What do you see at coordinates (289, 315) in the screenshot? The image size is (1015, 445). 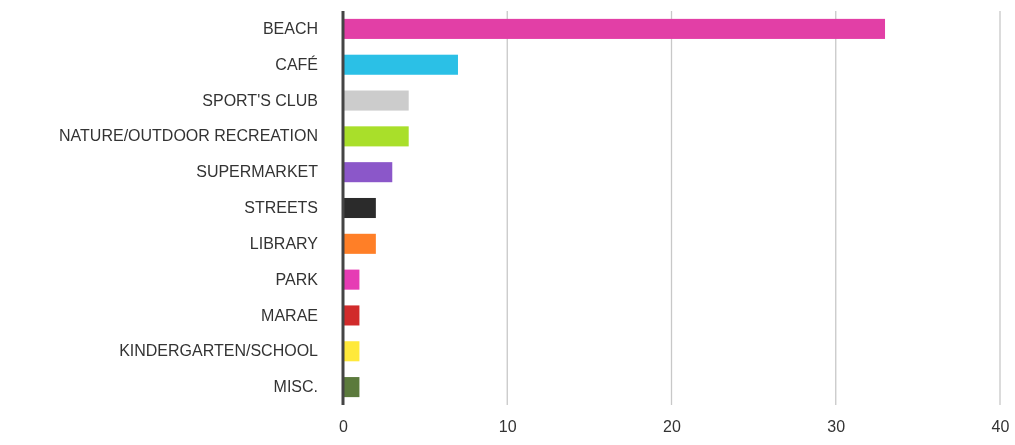 I see `y-tick-label: MARAE` at bounding box center [289, 315].